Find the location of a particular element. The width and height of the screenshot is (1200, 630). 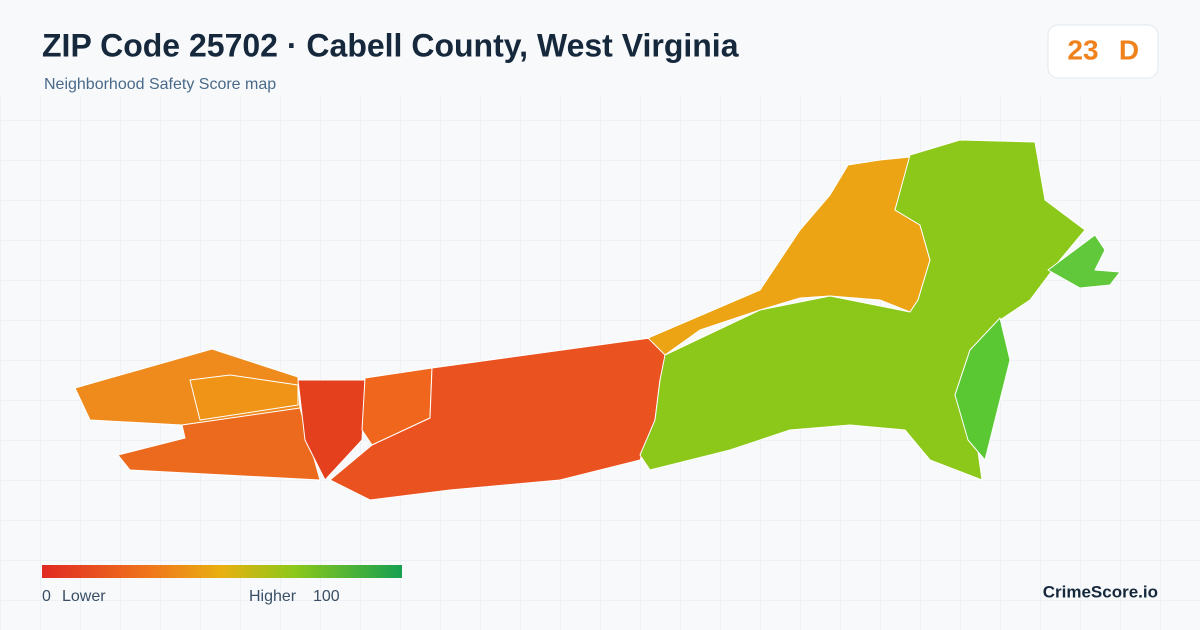

grade: D is located at coordinates (1129, 49).